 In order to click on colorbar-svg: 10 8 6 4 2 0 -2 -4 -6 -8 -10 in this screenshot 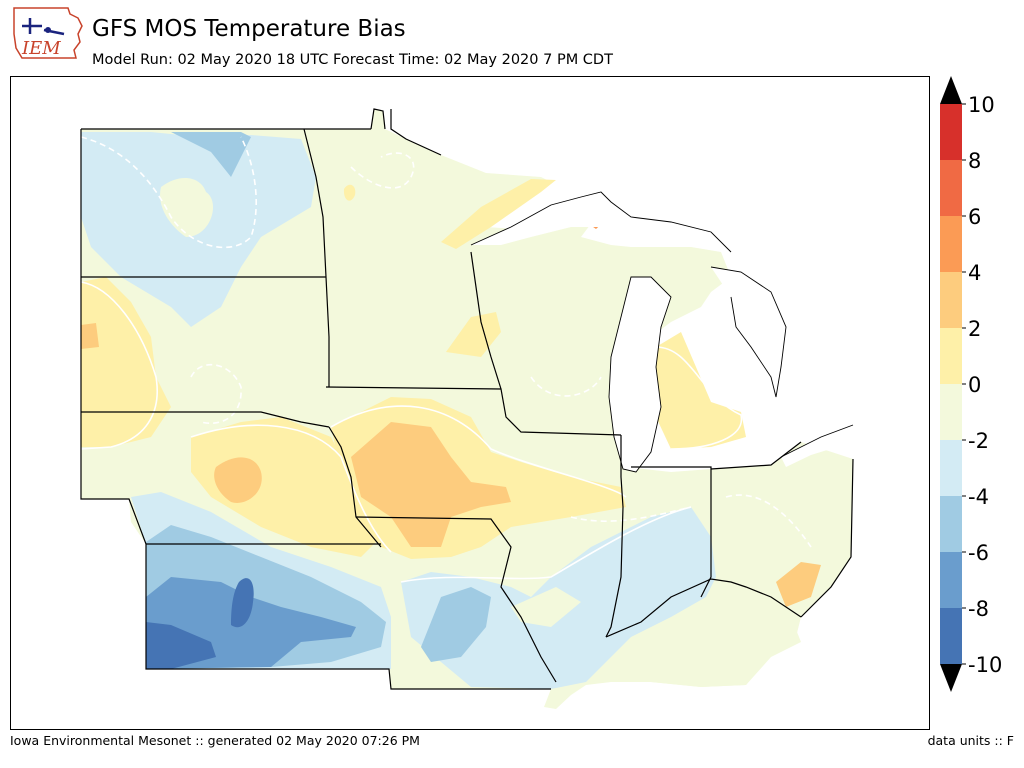, I will do `click(971, 384)`.